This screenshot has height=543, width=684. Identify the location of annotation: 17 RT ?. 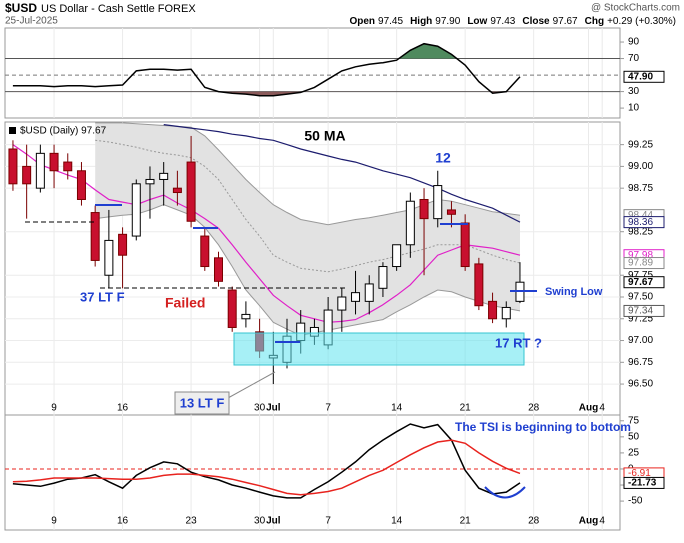
(518, 342).